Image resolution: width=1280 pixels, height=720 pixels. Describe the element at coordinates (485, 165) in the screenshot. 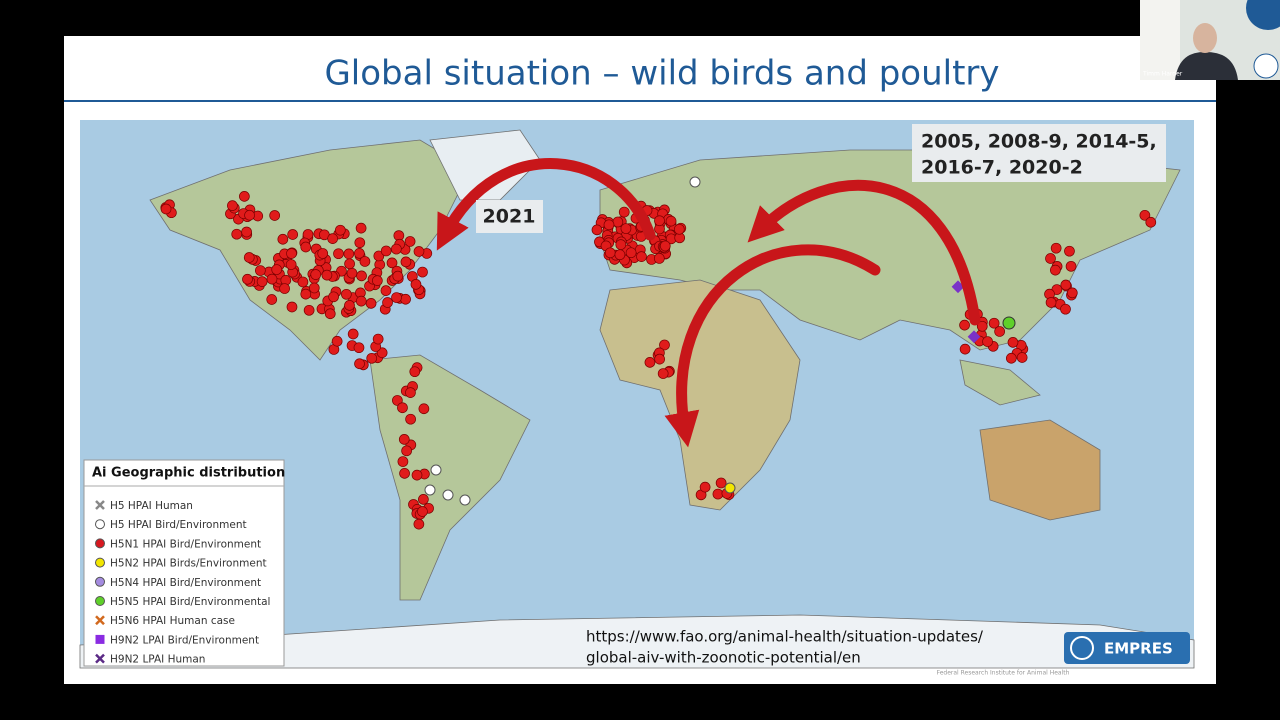

I see `greenland` at that location.